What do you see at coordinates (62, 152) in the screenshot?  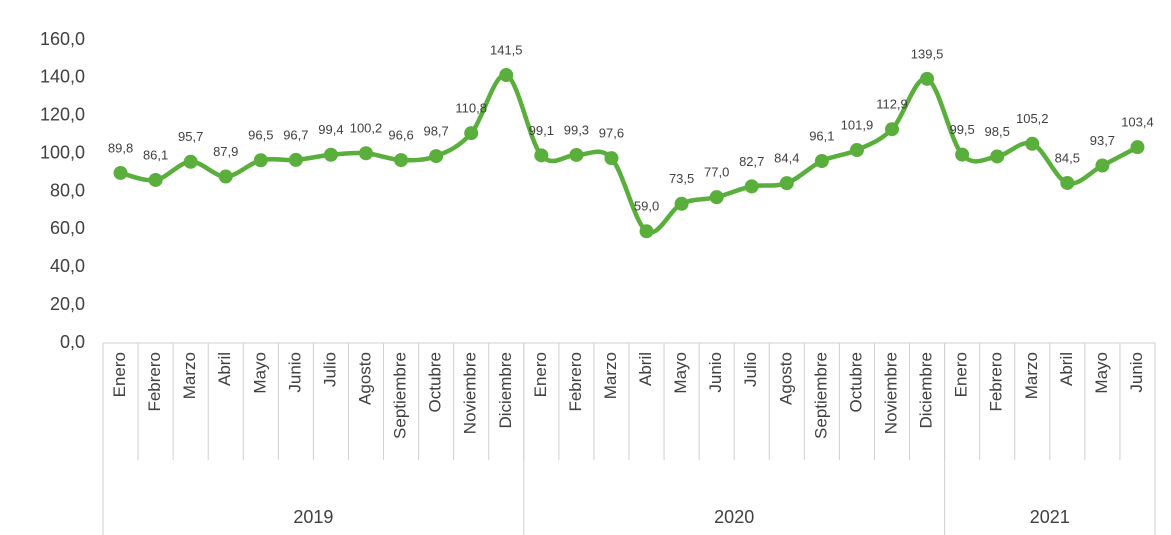 I see `y-tick-label: 100,0` at bounding box center [62, 152].